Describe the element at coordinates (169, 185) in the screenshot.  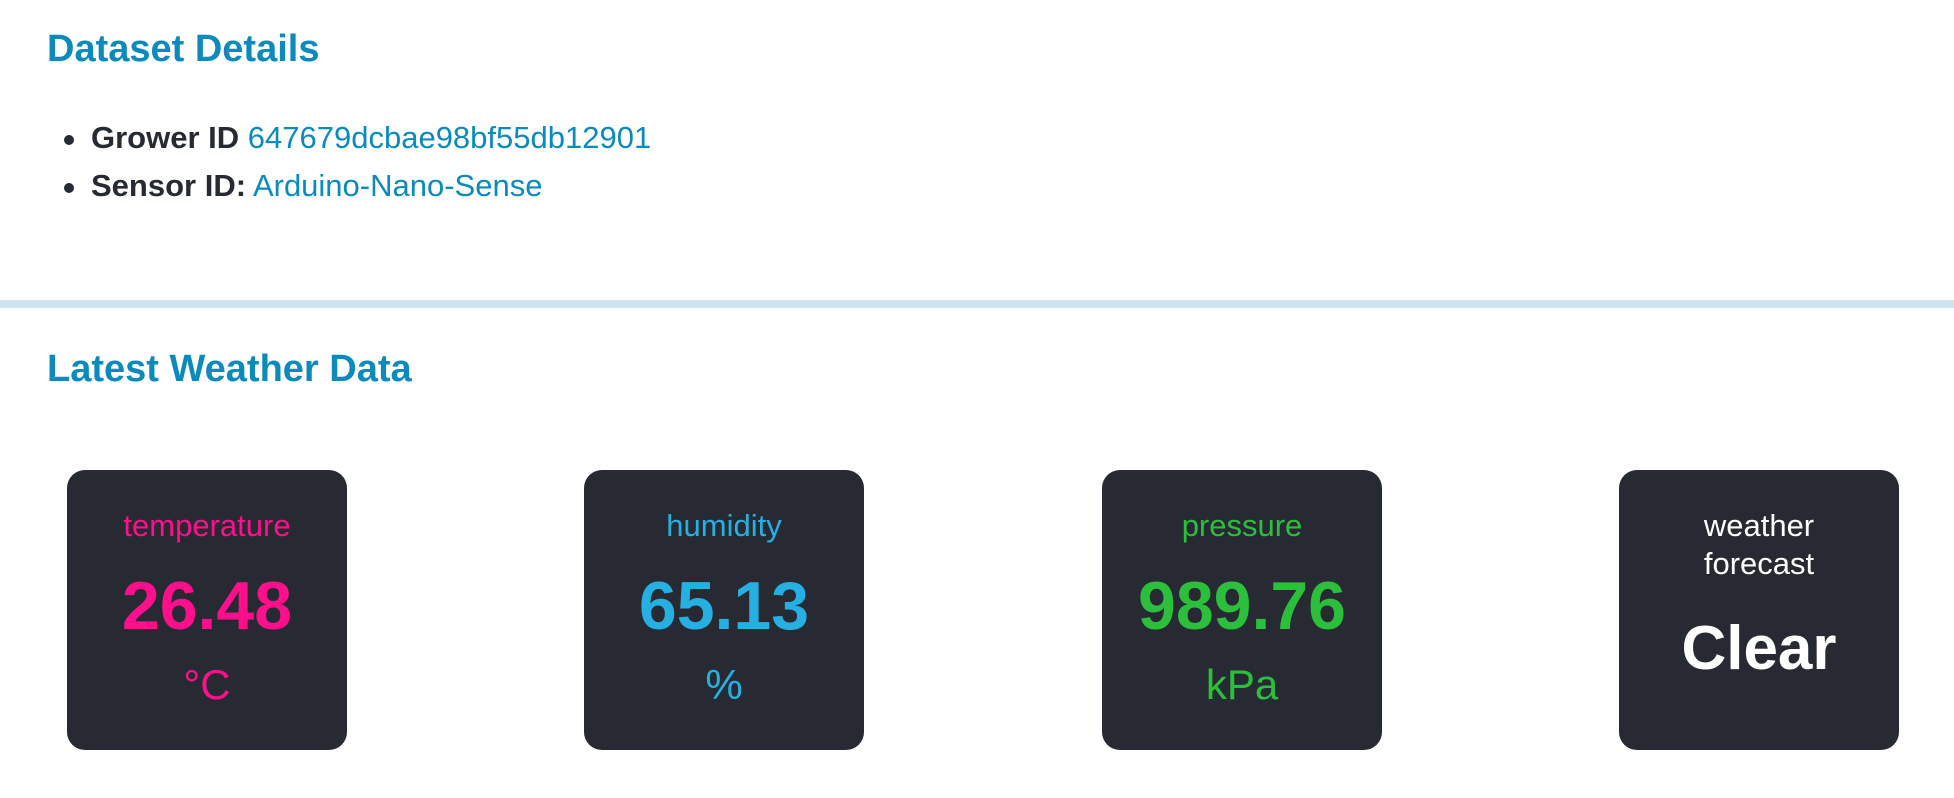
I see `sensor-id-label: Sensor ID:` at that location.